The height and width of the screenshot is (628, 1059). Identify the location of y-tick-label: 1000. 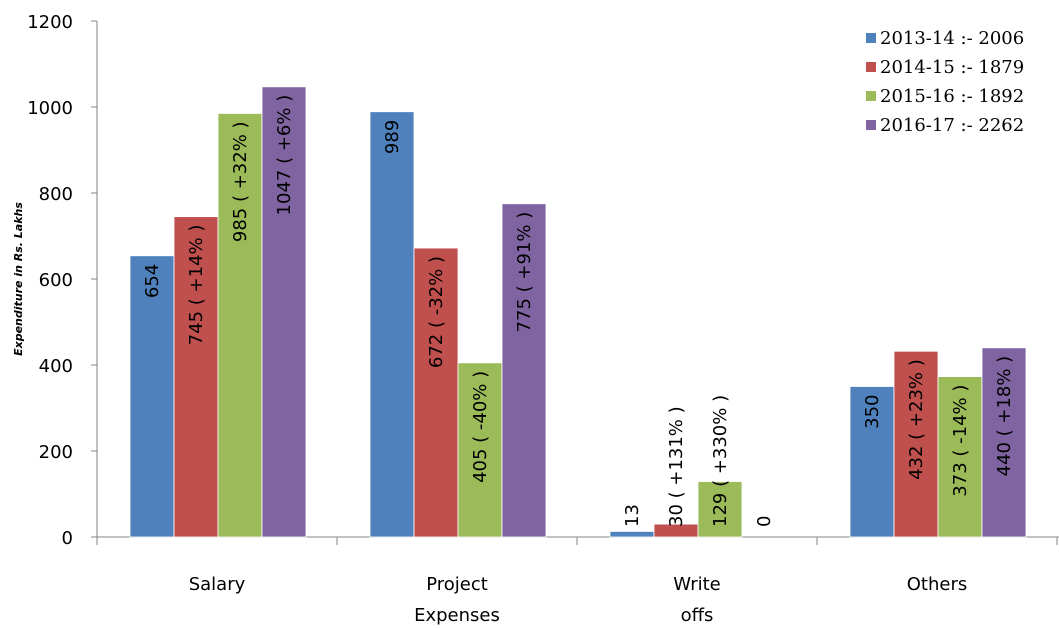
(50, 108).